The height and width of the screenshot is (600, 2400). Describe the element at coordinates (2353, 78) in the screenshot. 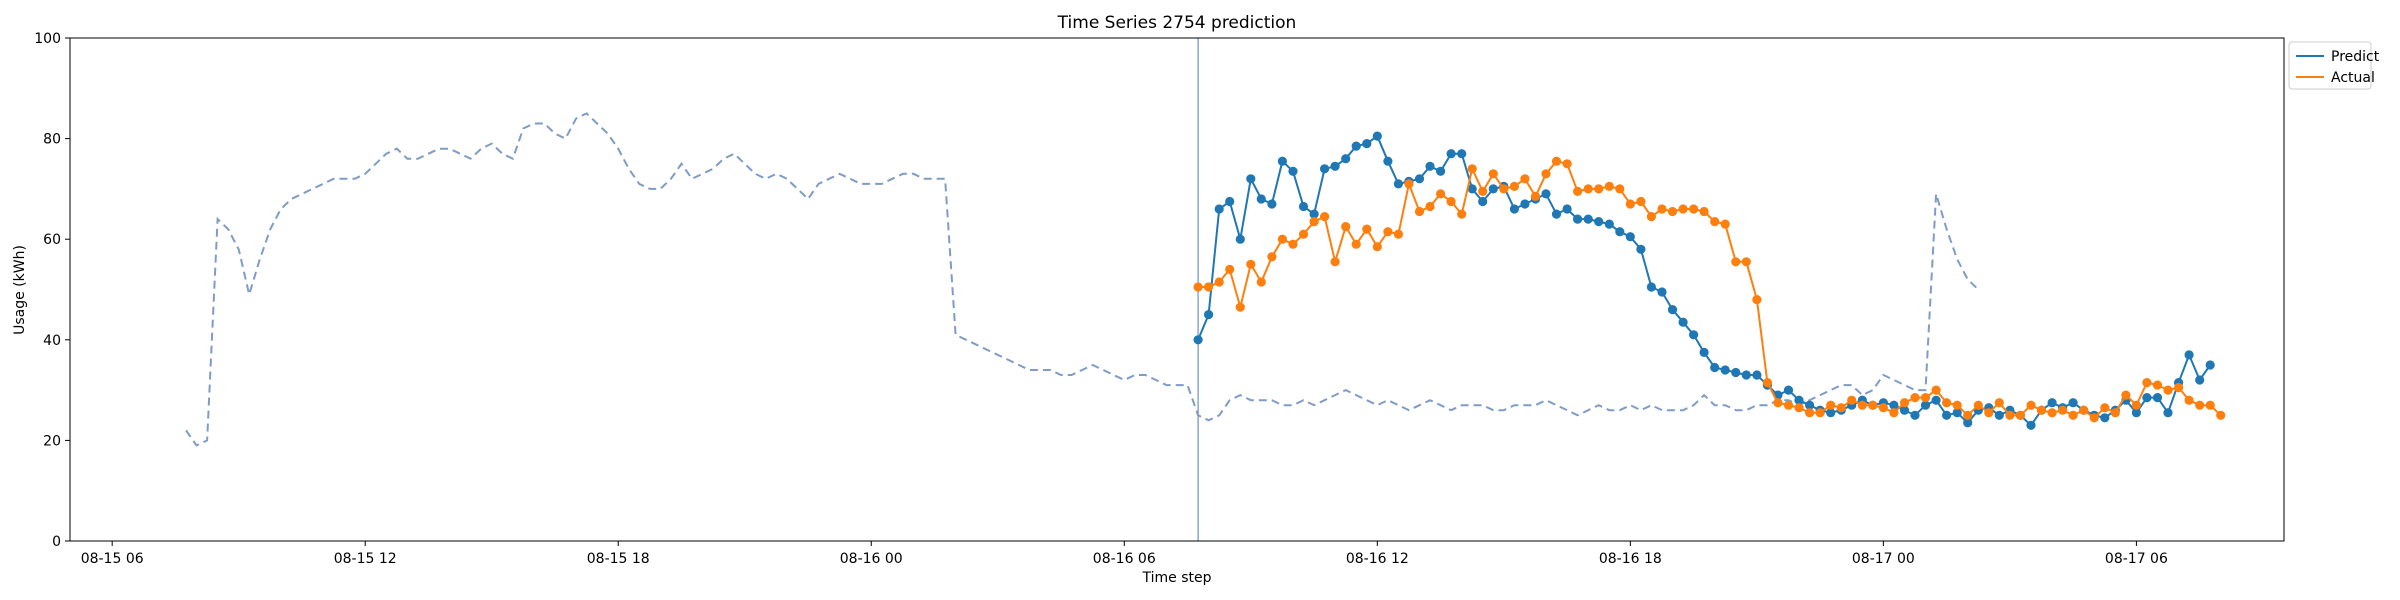

I see `legend-label-actual: Actual` at that location.